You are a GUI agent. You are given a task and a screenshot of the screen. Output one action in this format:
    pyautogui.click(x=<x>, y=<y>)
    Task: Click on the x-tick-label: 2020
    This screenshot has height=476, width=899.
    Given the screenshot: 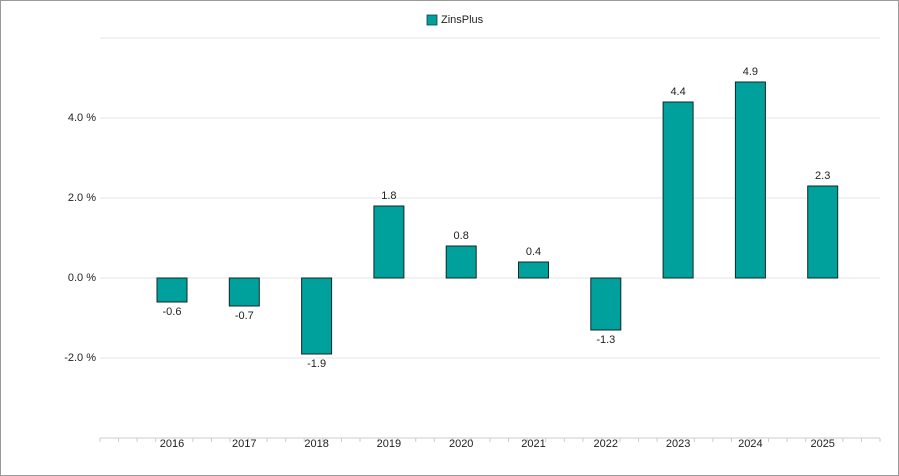 What is the action you would take?
    pyautogui.click(x=461, y=444)
    